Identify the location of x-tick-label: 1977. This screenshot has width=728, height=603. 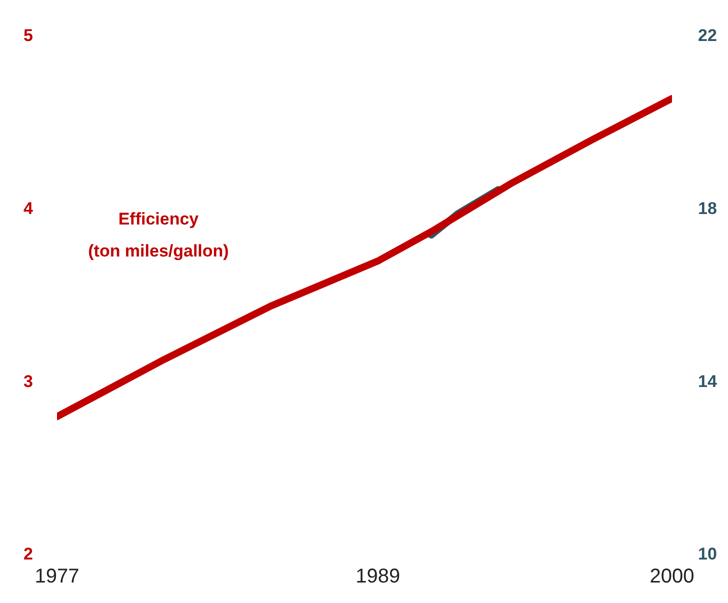
(57, 577).